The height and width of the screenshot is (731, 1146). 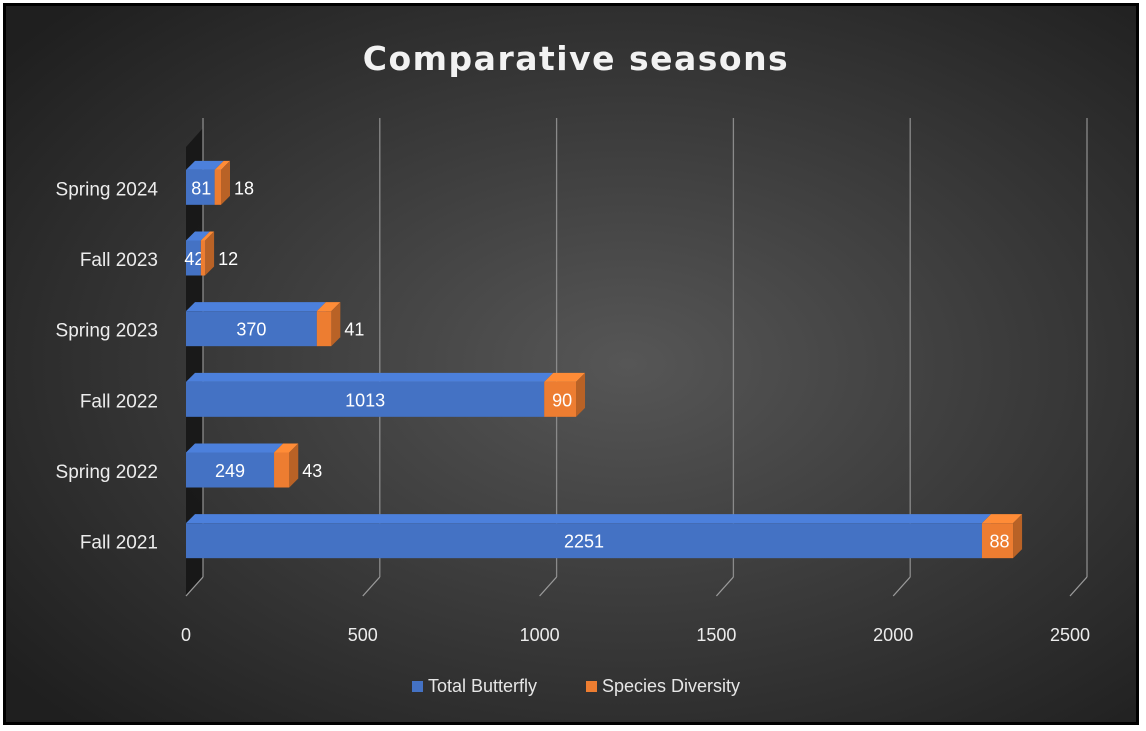 I want to click on category-label: Fall 2021, so click(x=119, y=543).